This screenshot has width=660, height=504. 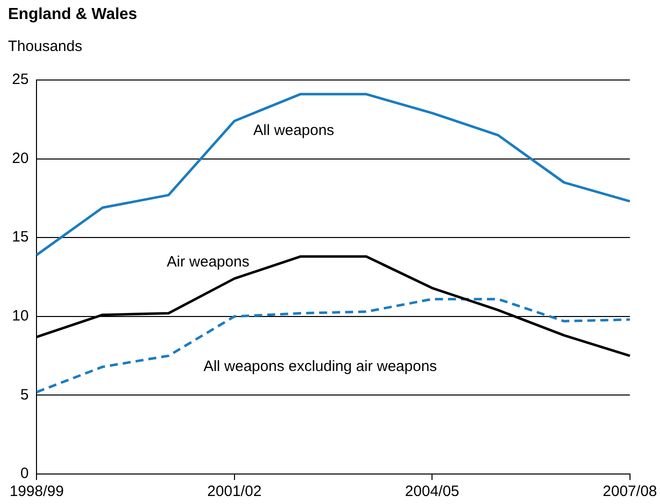 What do you see at coordinates (208, 262) in the screenshot?
I see `series-label: Air weapons` at bounding box center [208, 262].